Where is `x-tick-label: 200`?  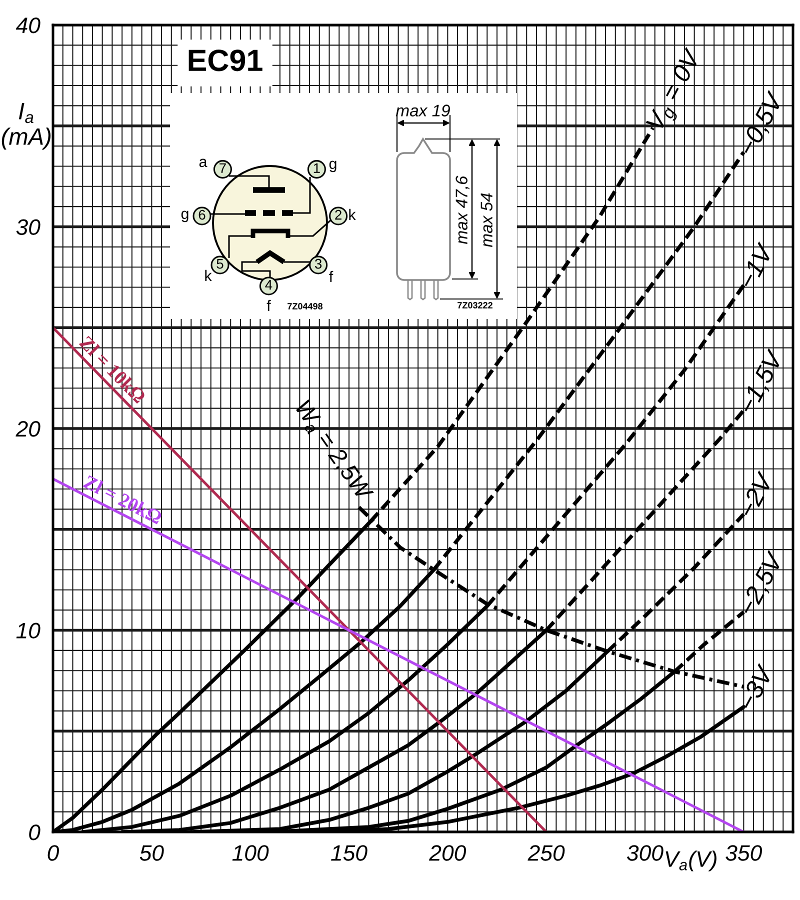
x-tick-label: 200 is located at coordinates (447, 853).